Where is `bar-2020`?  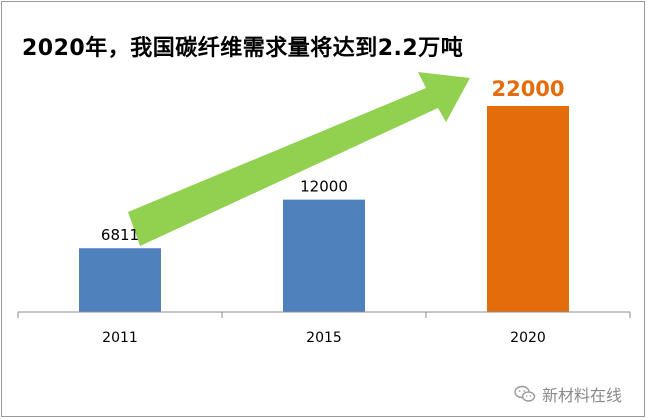 bar-2020 is located at coordinates (528, 209).